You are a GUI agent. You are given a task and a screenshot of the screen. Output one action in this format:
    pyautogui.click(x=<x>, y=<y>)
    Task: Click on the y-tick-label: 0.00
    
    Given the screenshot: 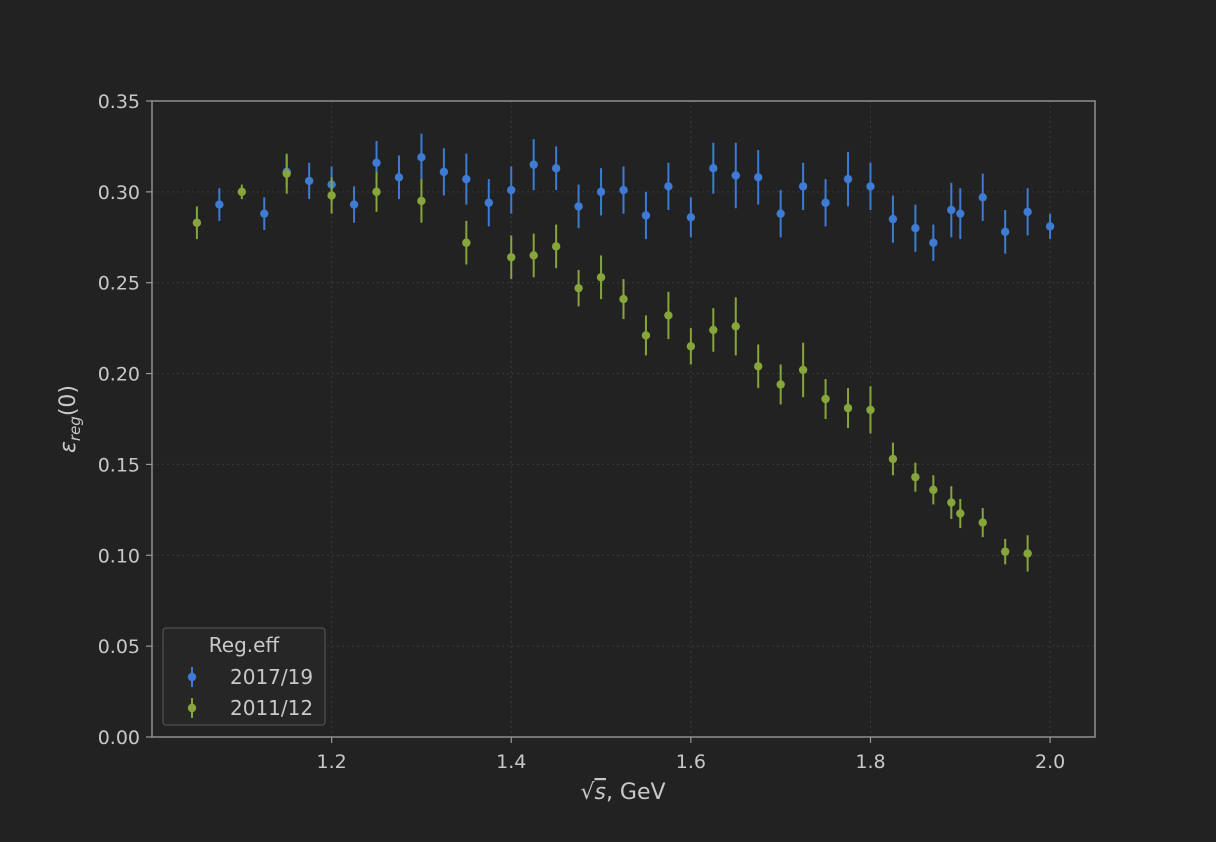 What is the action you would take?
    pyautogui.click(x=119, y=738)
    